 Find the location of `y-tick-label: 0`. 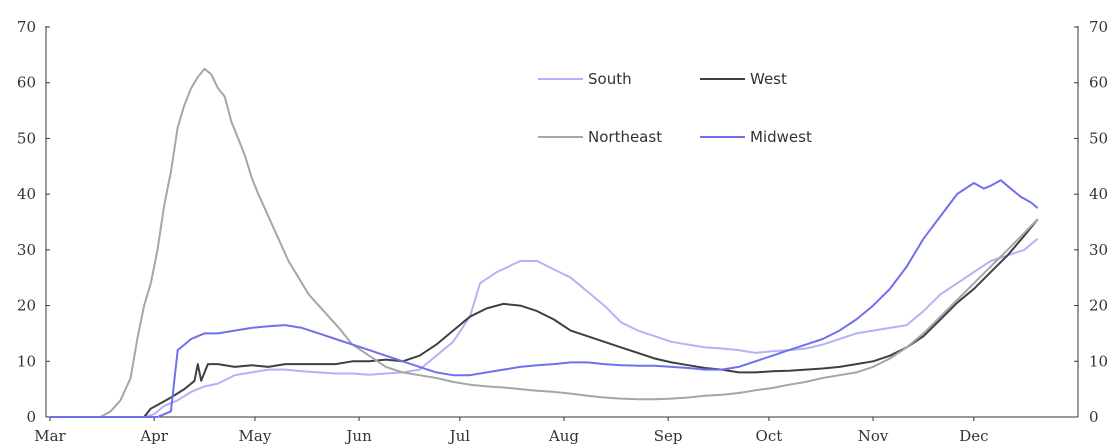

y-tick-label: 0 is located at coordinates (31, 417).